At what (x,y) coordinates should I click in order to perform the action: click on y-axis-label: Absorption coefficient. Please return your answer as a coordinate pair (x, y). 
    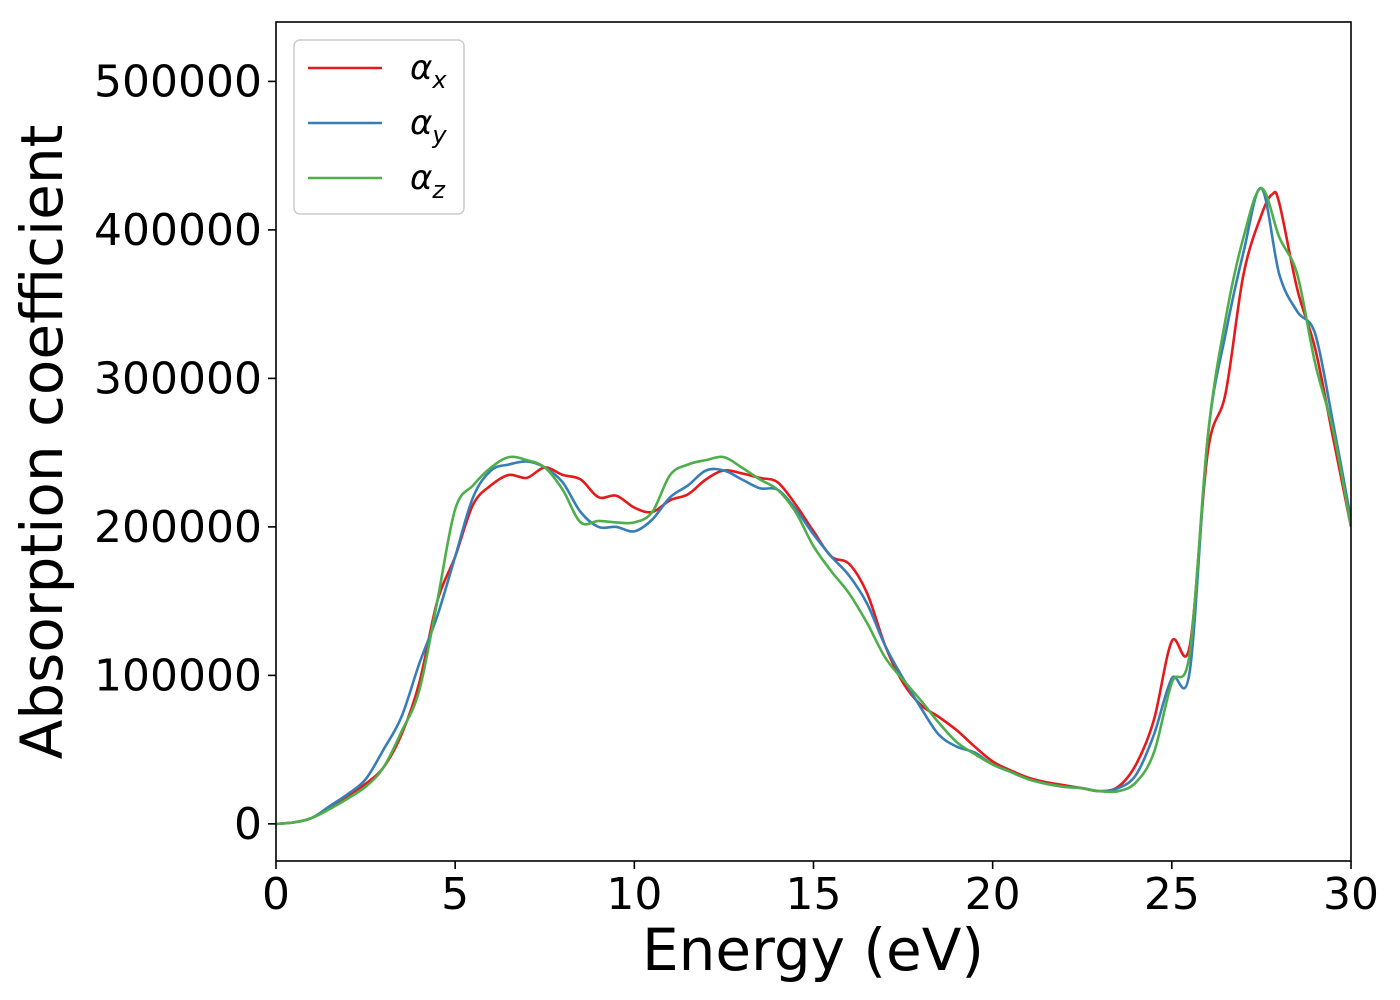
    Looking at the image, I should click on (42, 442).